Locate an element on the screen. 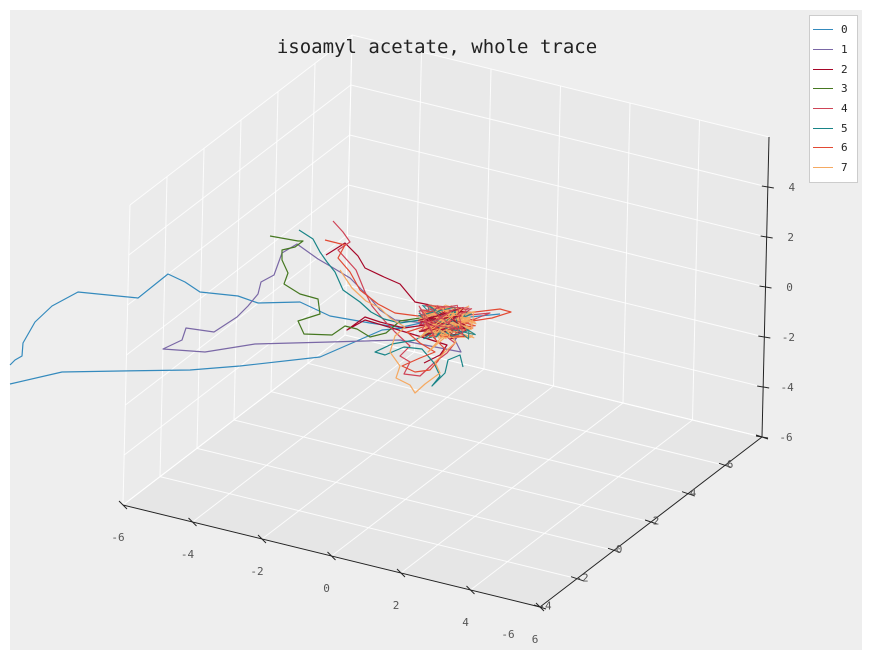 Image resolution: width=872 pixels, height=660 pixels. y-tick-label: 0 is located at coordinates (619, 549).